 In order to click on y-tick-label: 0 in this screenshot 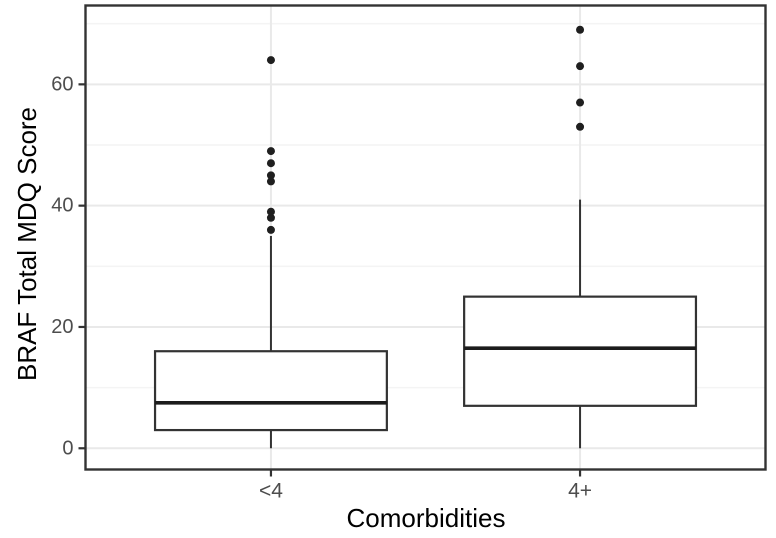, I will do `click(67, 448)`.